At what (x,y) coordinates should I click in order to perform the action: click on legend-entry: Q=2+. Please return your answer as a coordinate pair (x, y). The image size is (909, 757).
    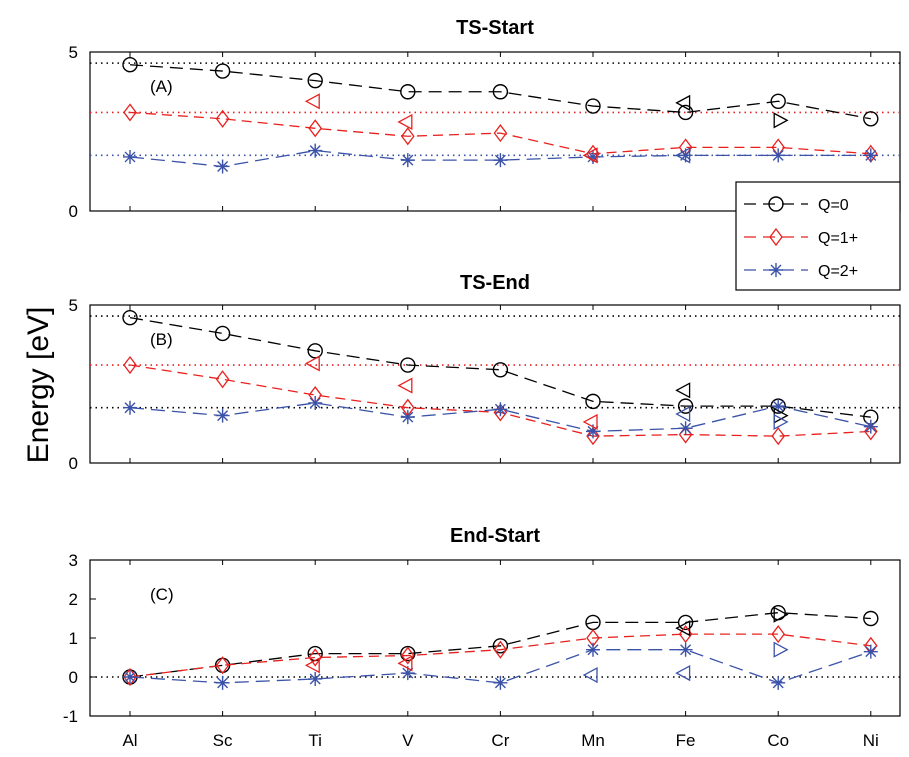
    Looking at the image, I should click on (801, 271).